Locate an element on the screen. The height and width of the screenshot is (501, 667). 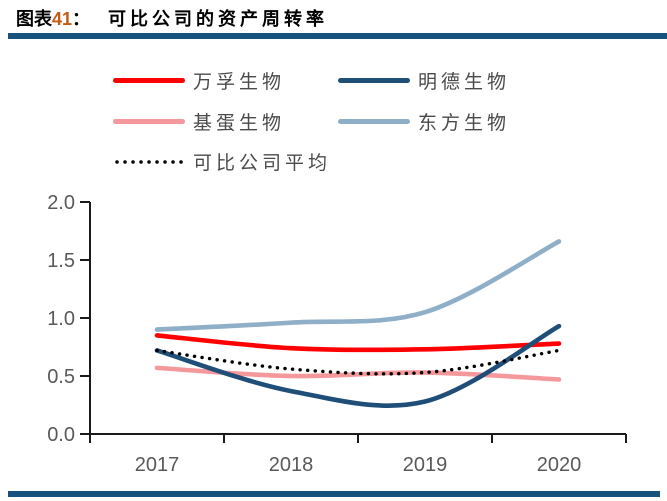
y-tick-label: 0.5 is located at coordinates (61, 377).